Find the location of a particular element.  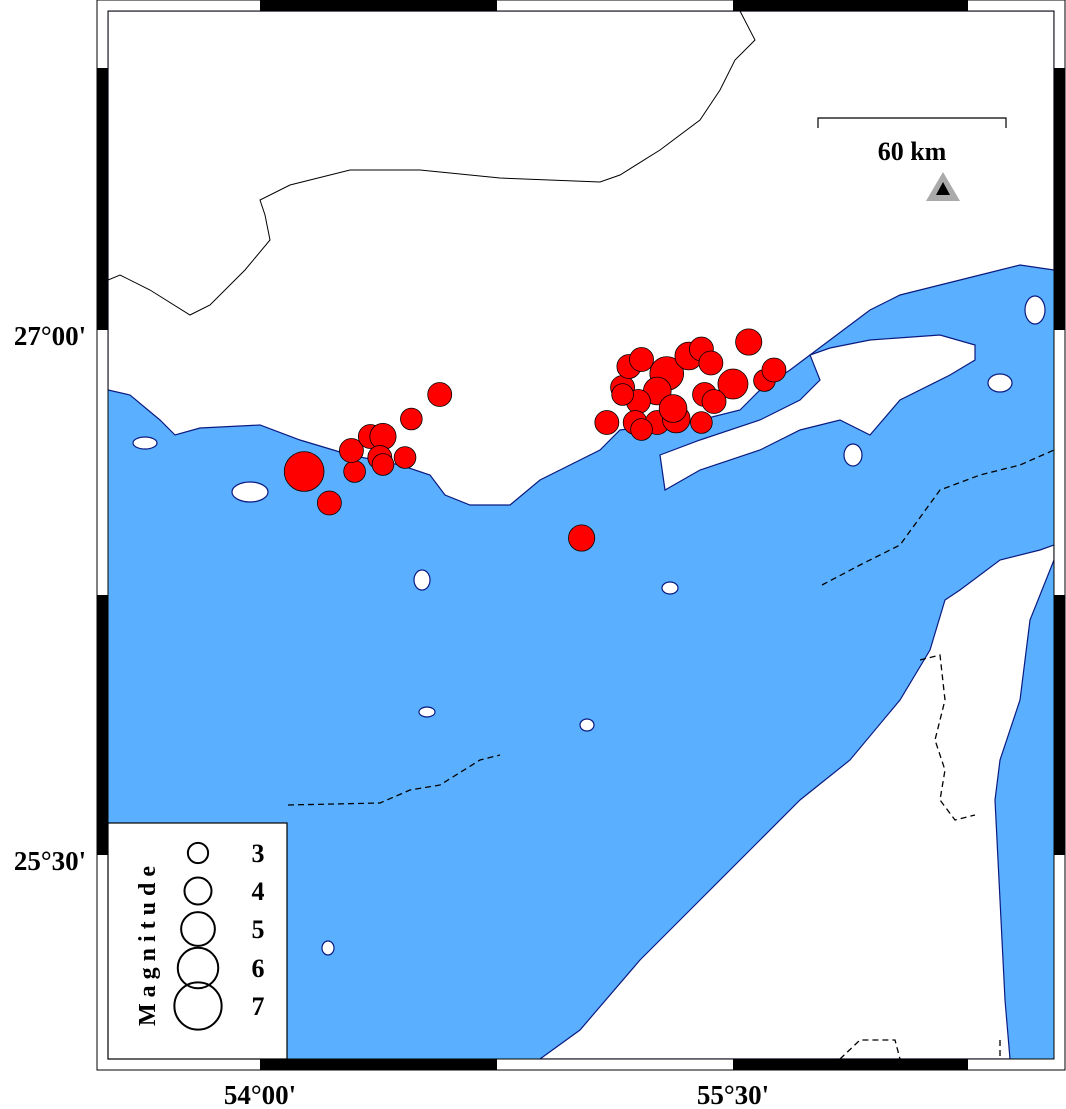

lon-label-55-30: 55°30' is located at coordinates (733, 1094).